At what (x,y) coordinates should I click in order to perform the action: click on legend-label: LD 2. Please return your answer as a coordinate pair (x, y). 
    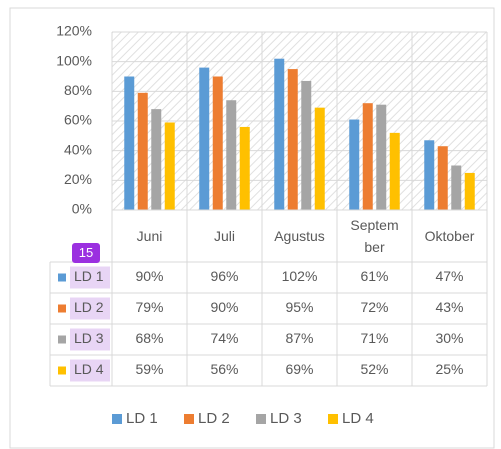
    Looking at the image, I should click on (214, 418).